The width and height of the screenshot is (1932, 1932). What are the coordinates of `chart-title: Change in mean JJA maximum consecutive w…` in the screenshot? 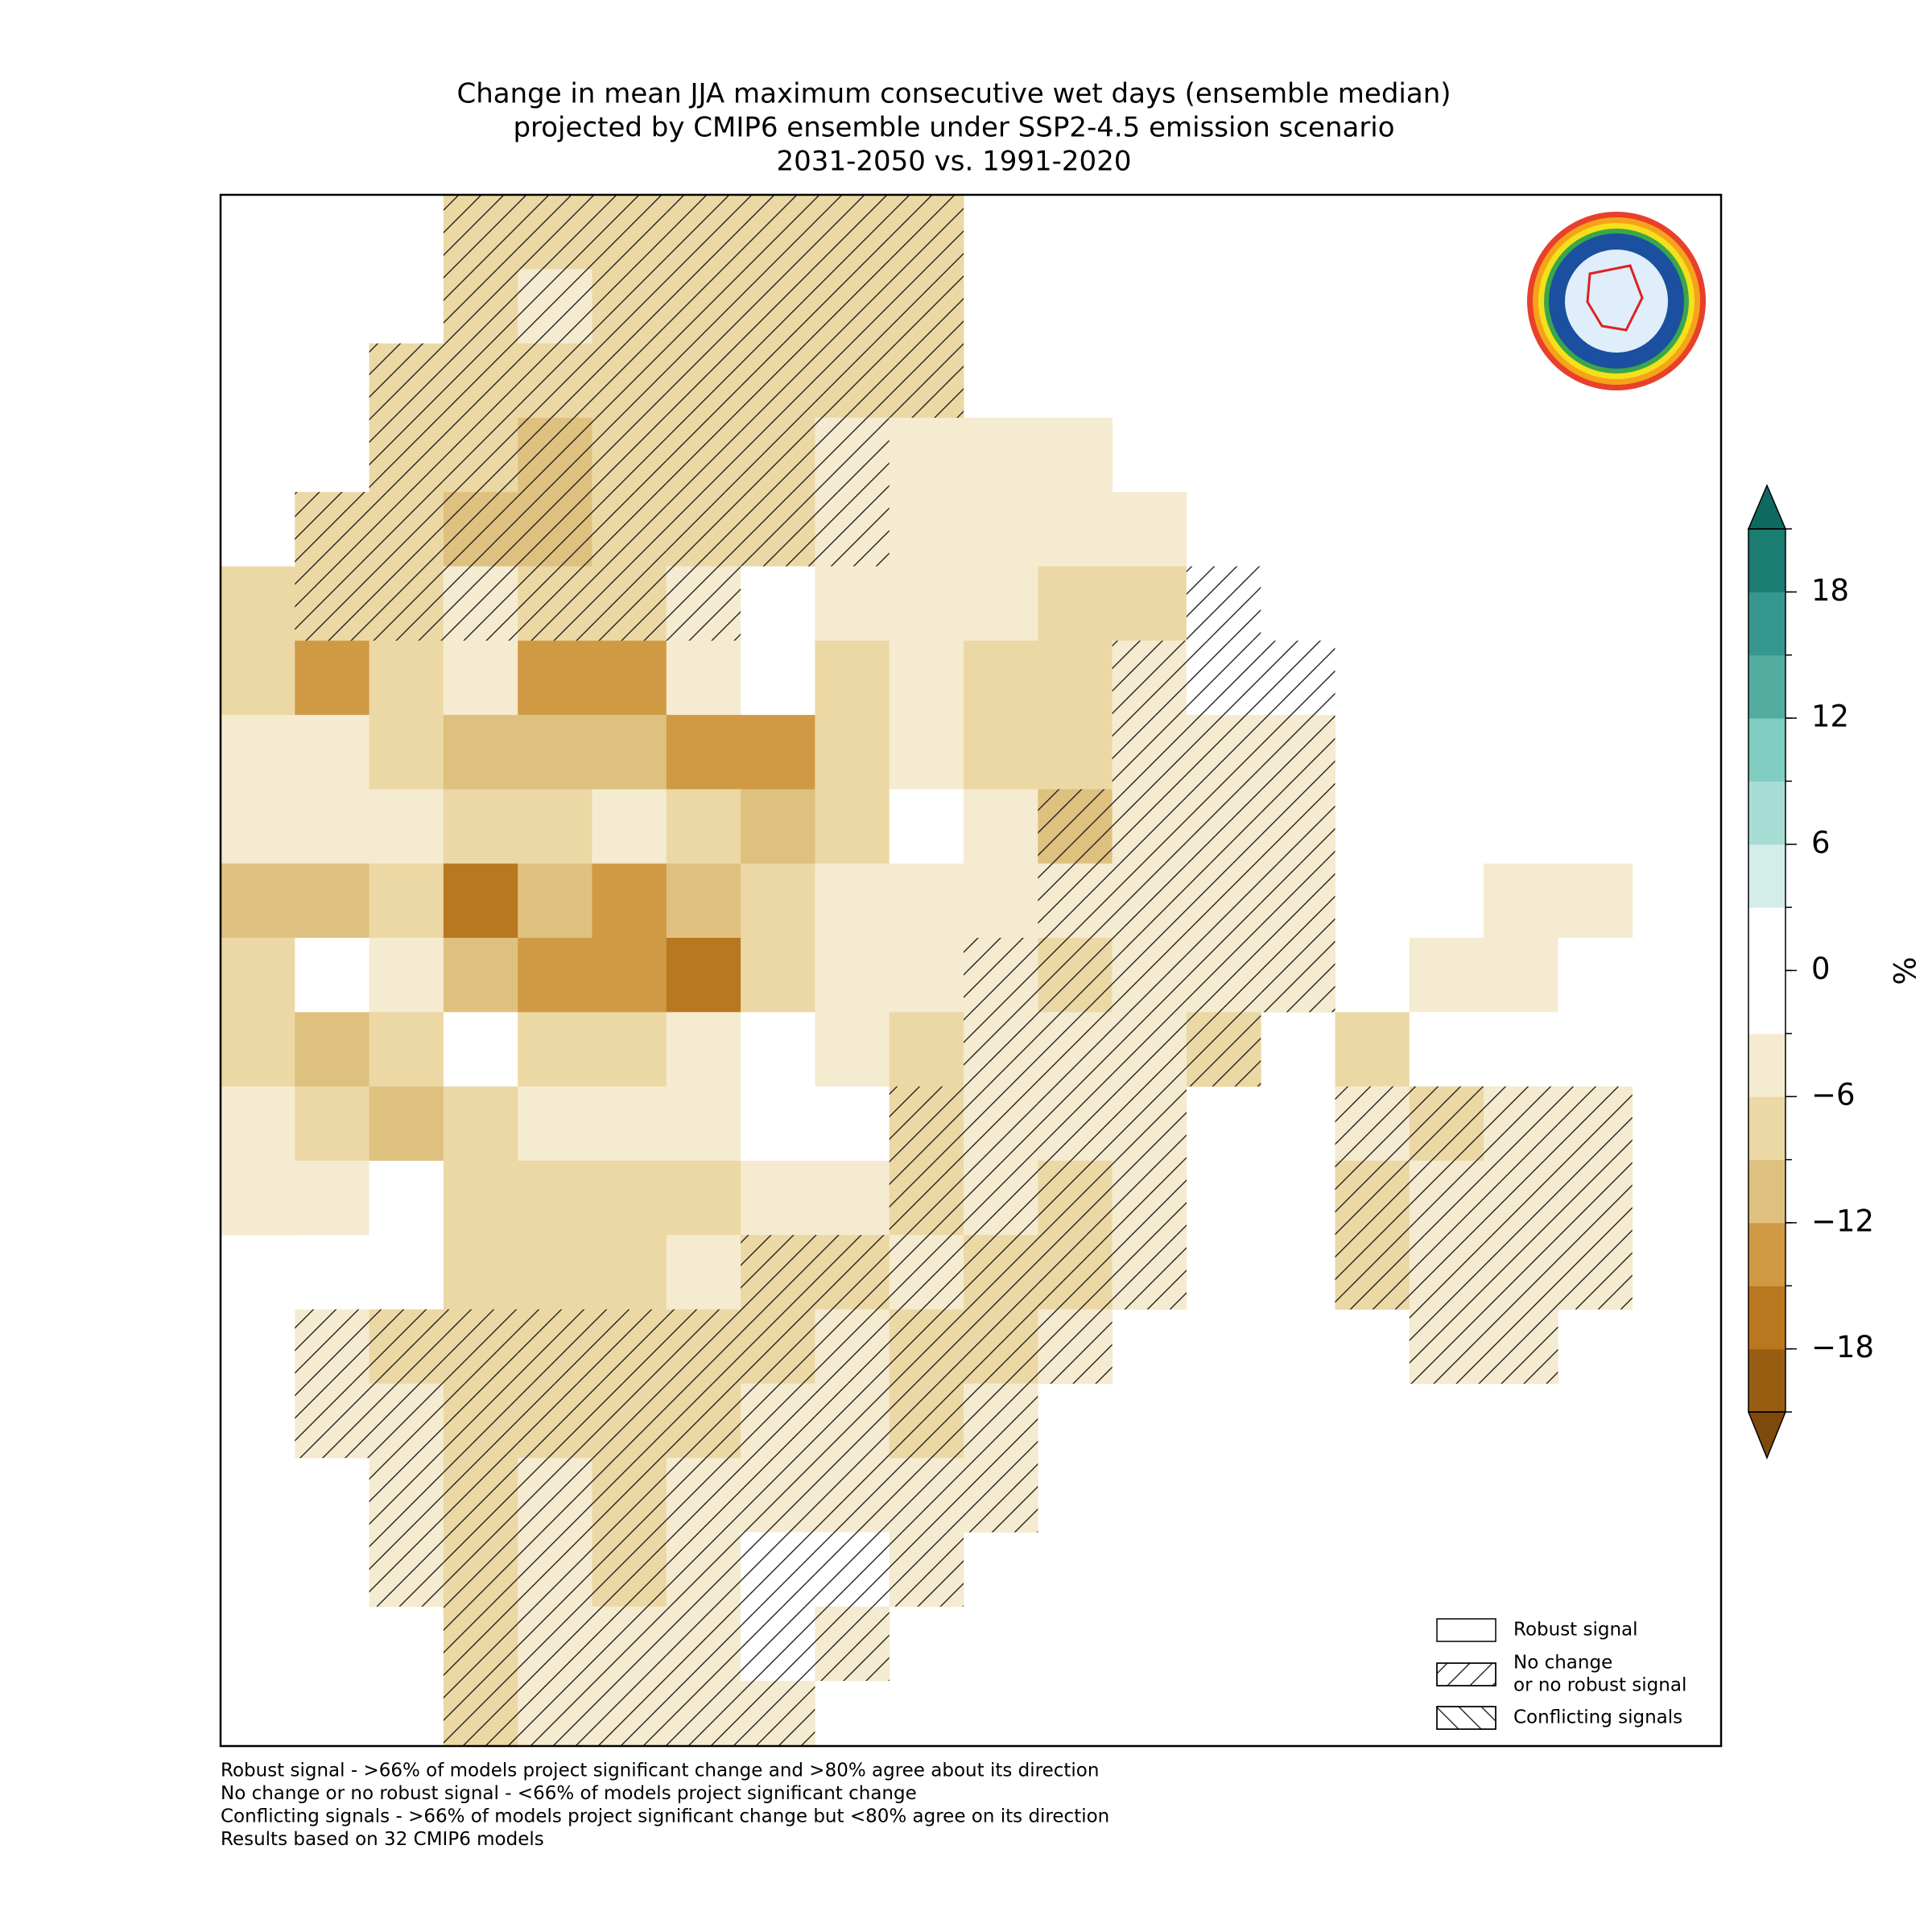 It's located at (953, 94).